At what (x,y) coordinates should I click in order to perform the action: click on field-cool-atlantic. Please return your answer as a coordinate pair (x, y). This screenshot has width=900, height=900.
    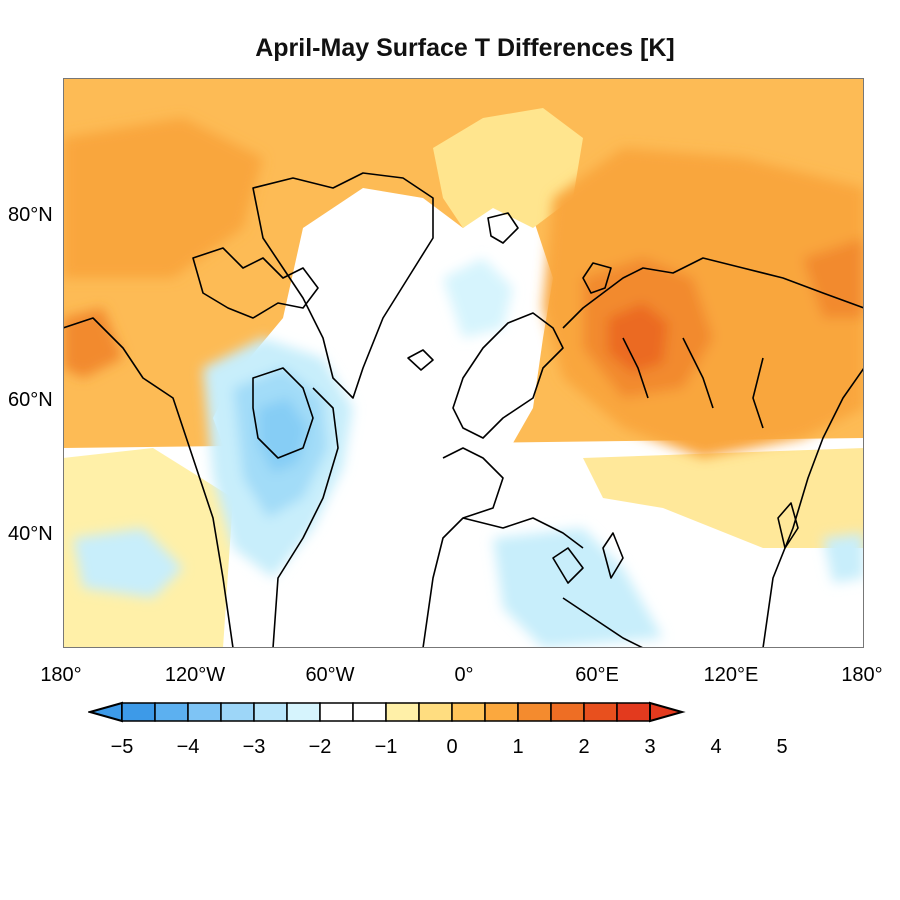
    Looking at the image, I should click on (478, 298).